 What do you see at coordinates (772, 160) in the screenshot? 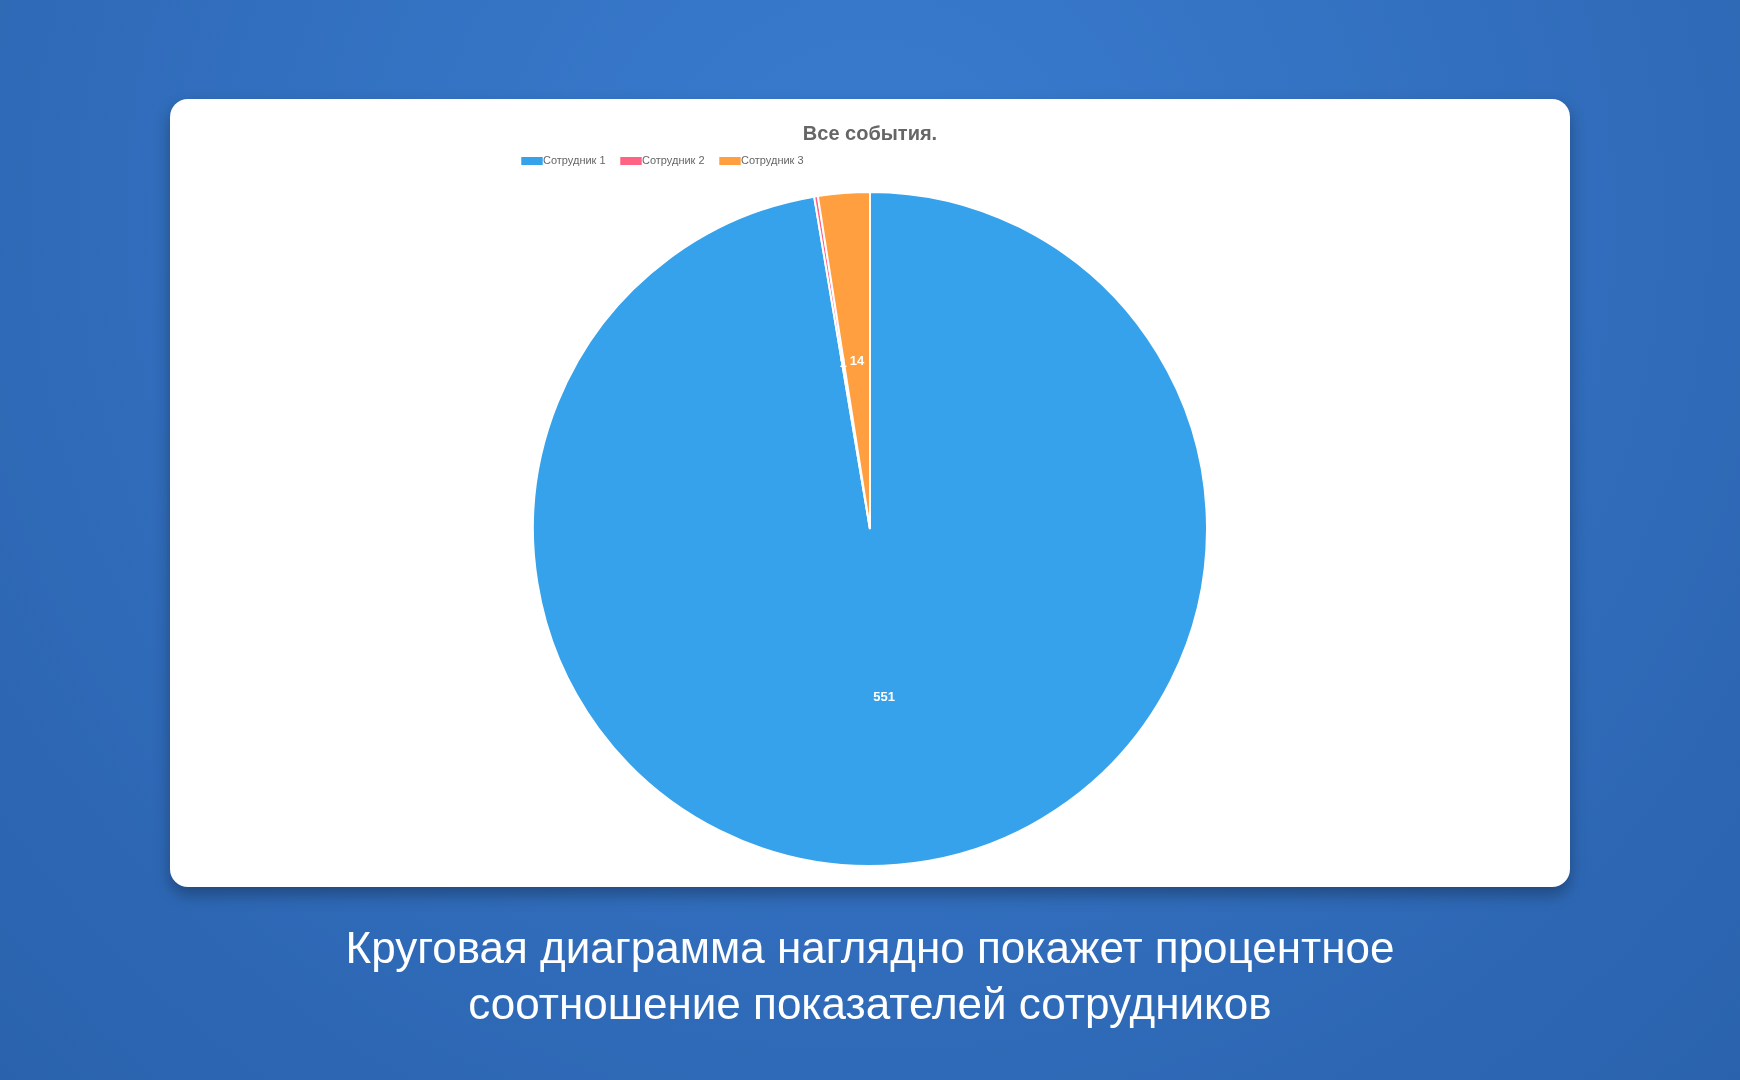
I see `legend-label: Сотрудник 3` at bounding box center [772, 160].